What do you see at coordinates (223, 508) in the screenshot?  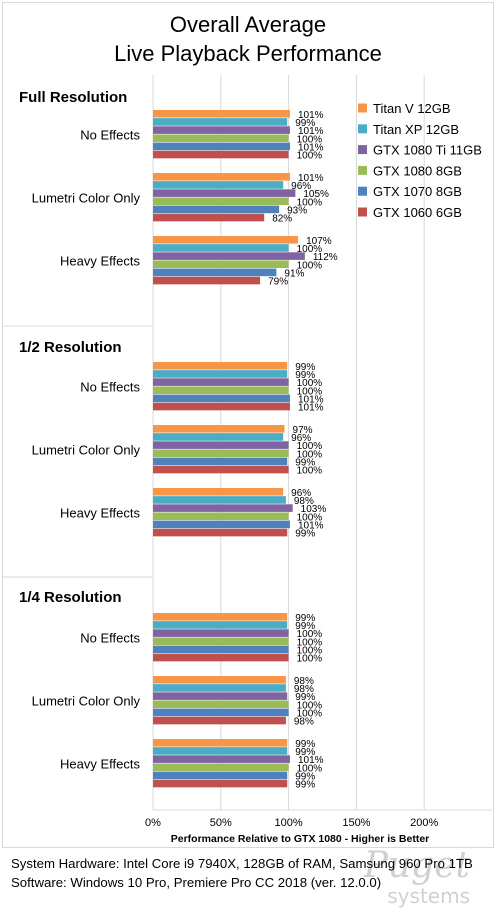 I see `bar-g2-c3-s3` at bounding box center [223, 508].